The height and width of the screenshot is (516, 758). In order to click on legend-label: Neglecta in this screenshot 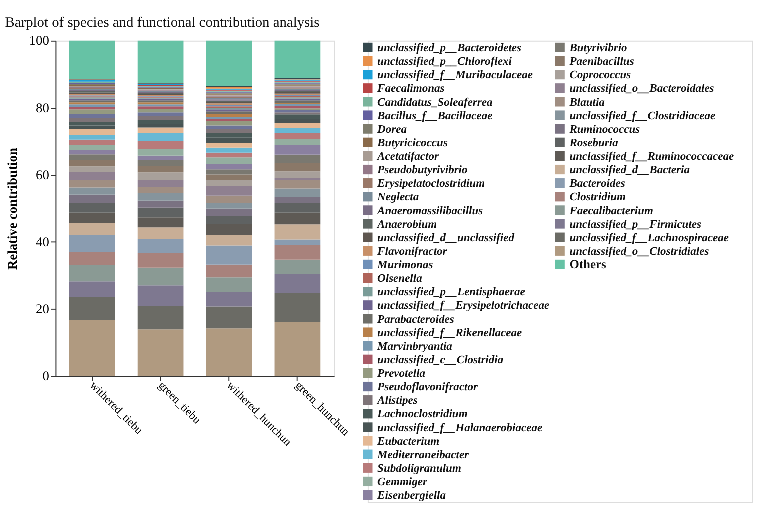, I will do `click(398, 198)`.